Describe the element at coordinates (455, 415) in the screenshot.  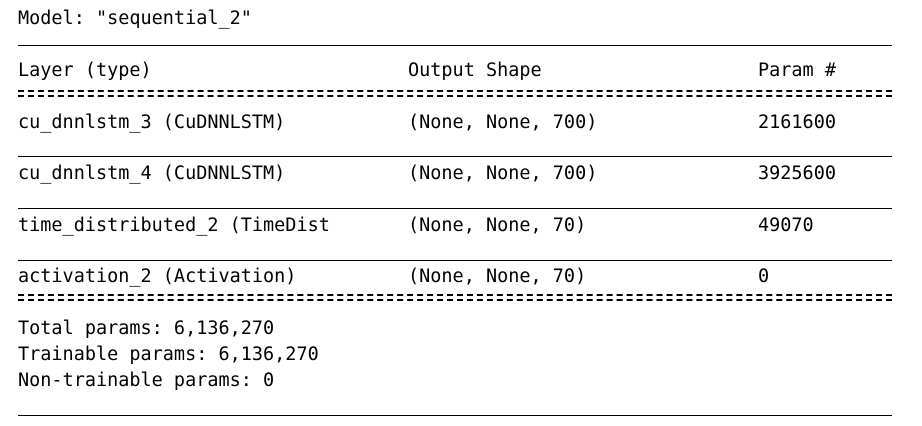
I see `bottom-rule` at that location.